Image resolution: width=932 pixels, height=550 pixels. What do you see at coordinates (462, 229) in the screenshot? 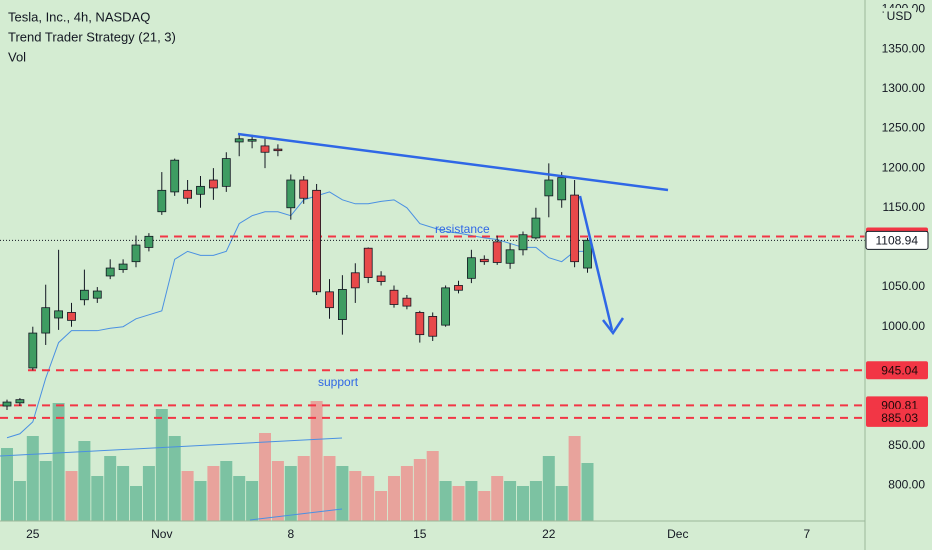
I see `annotation: resistance` at bounding box center [462, 229].